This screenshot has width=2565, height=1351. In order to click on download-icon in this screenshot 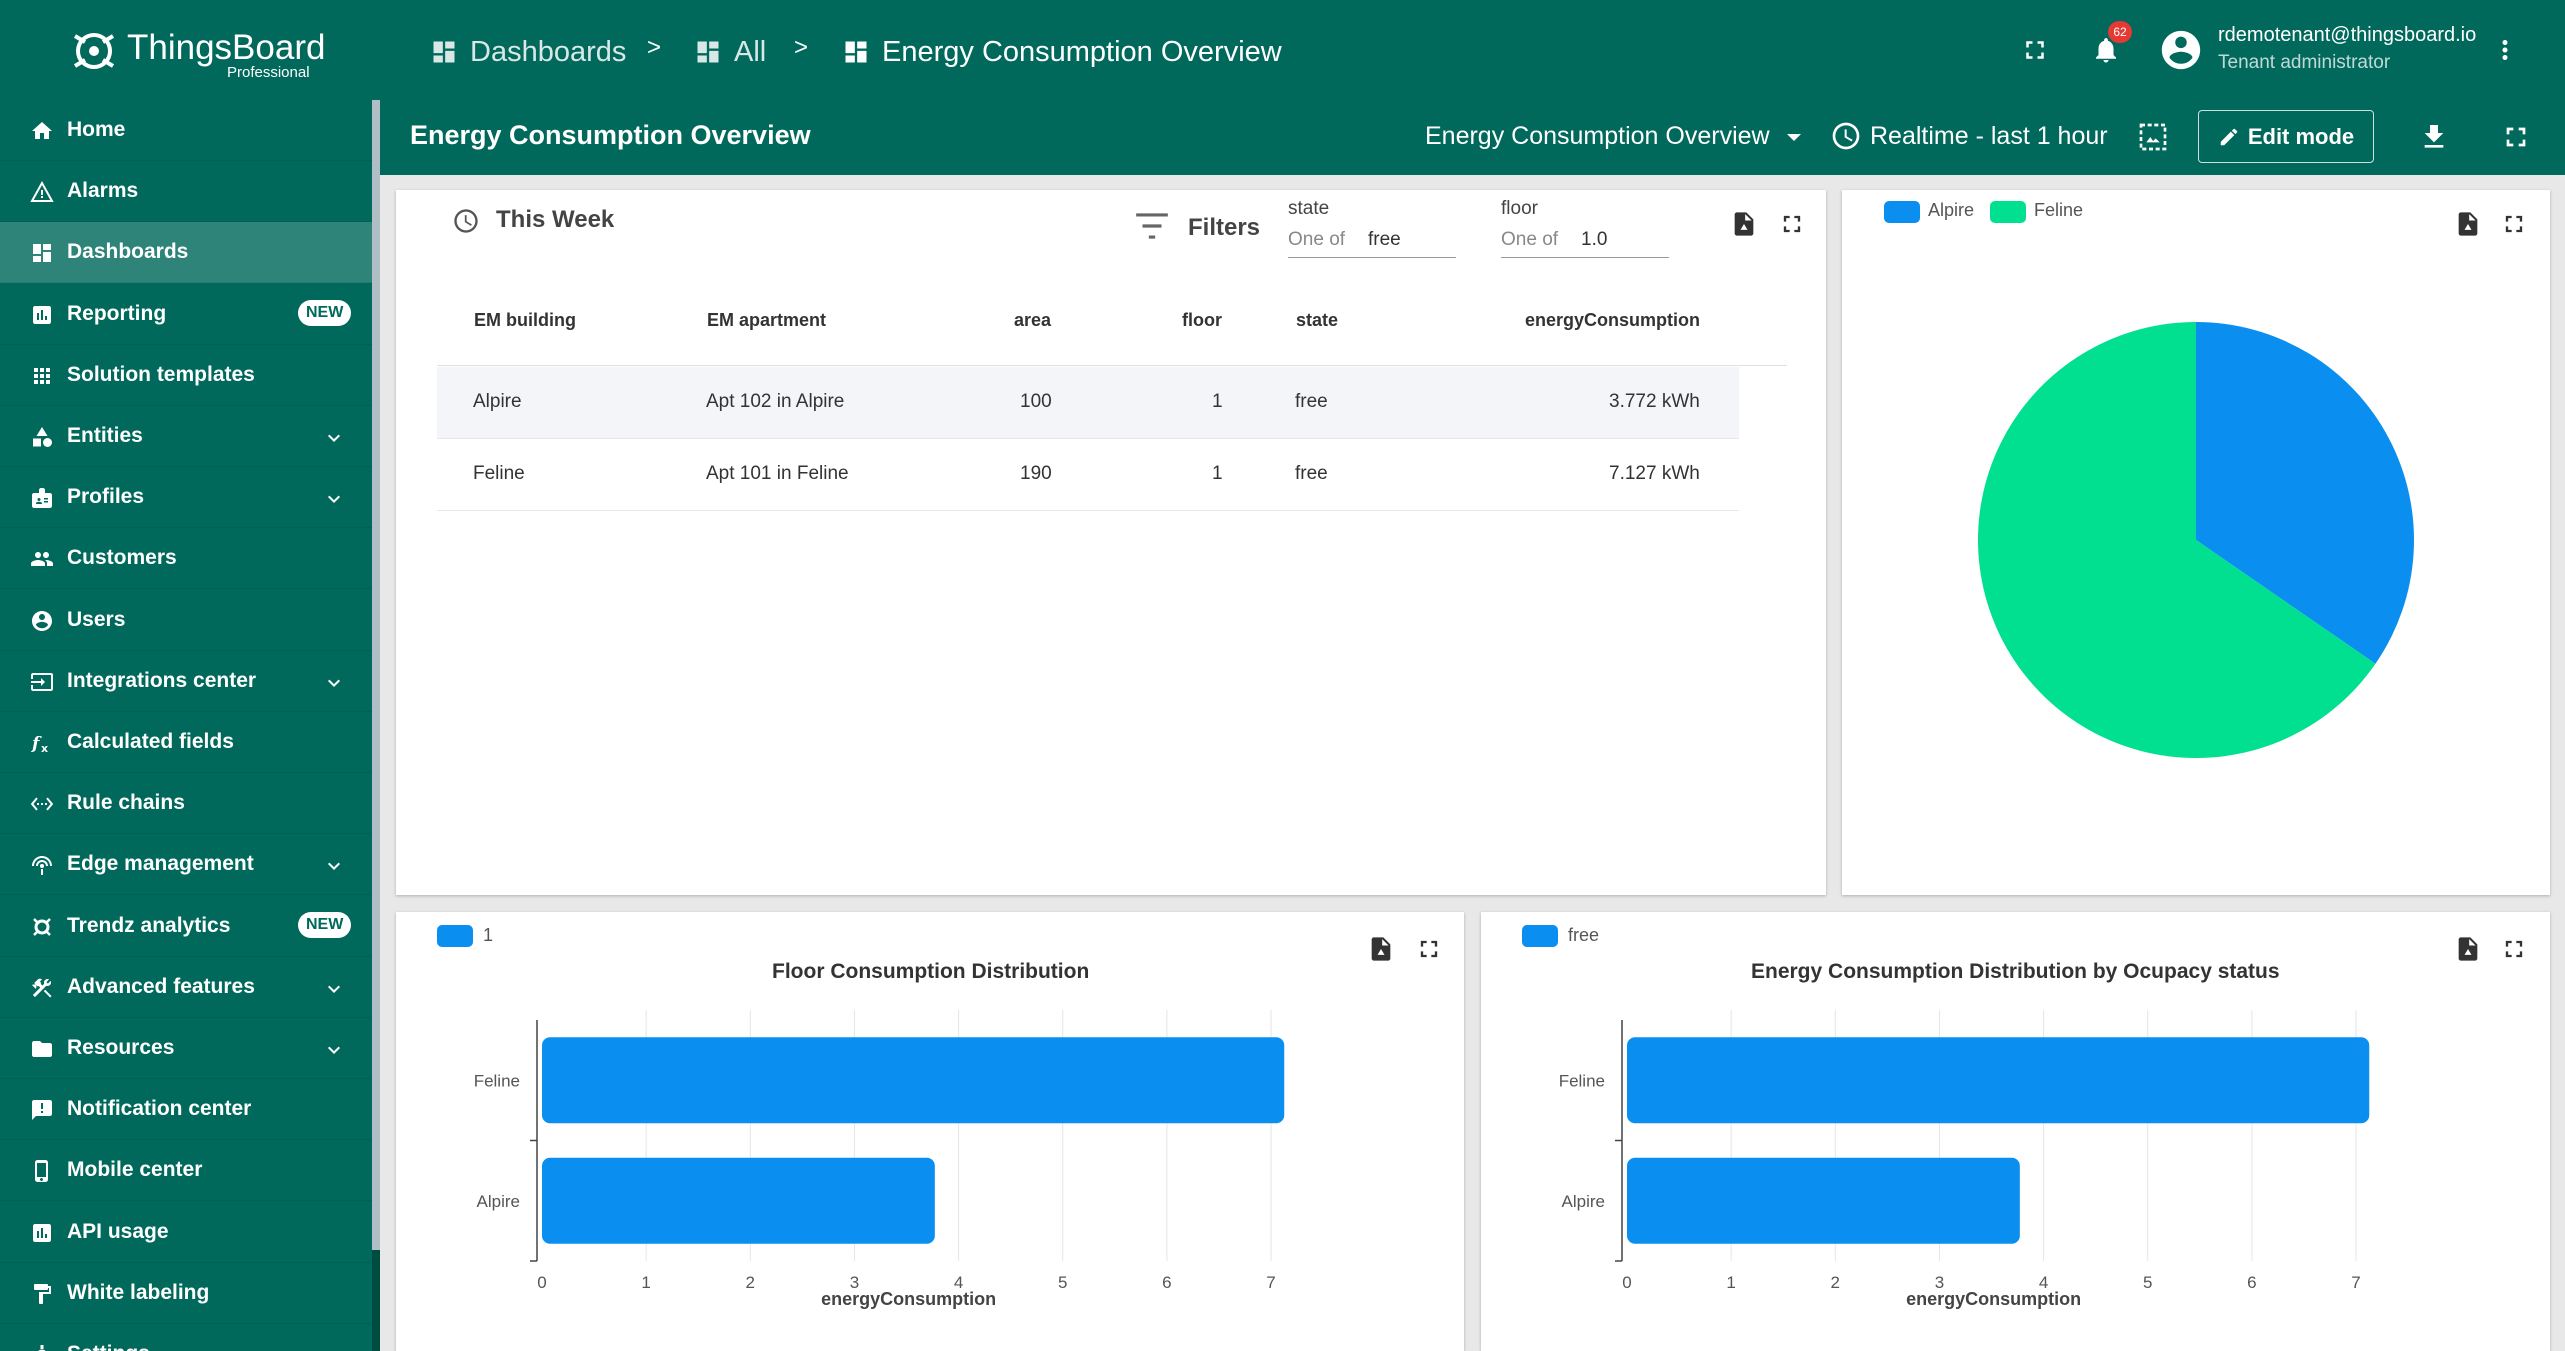, I will do `click(2434, 137)`.